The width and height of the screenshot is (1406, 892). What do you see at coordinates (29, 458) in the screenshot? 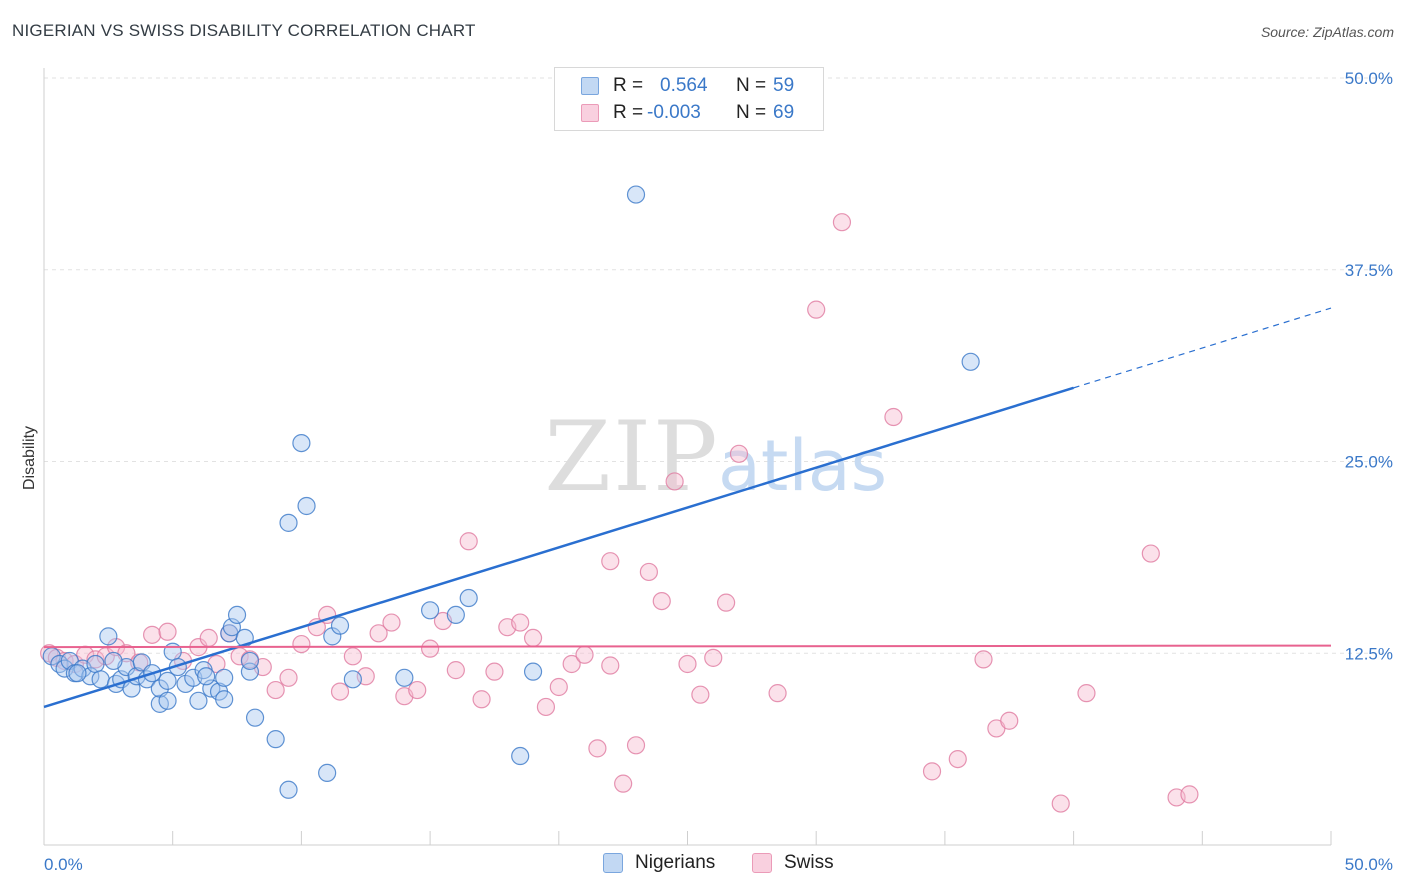
I see `y-axis-title: Disability` at bounding box center [29, 458].